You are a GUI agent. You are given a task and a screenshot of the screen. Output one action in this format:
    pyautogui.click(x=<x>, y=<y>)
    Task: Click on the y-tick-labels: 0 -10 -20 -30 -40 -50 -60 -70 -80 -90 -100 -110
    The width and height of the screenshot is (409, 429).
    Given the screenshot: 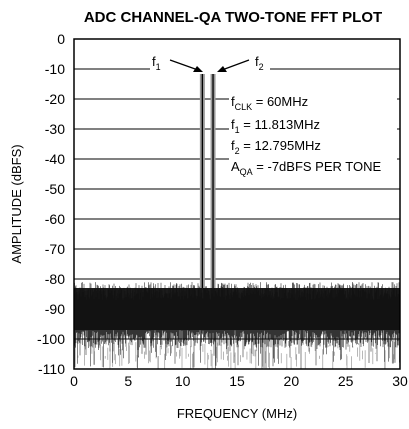 What is the action you would take?
    pyautogui.click(x=51, y=204)
    